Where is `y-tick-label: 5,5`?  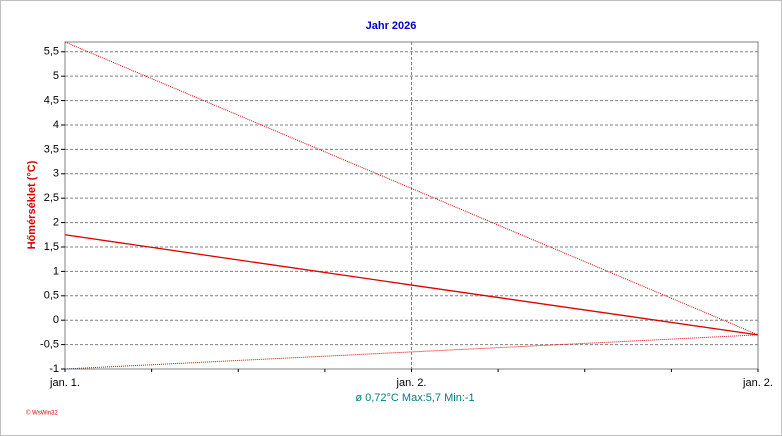
y-tick-label: 5,5 is located at coordinates (51, 52).